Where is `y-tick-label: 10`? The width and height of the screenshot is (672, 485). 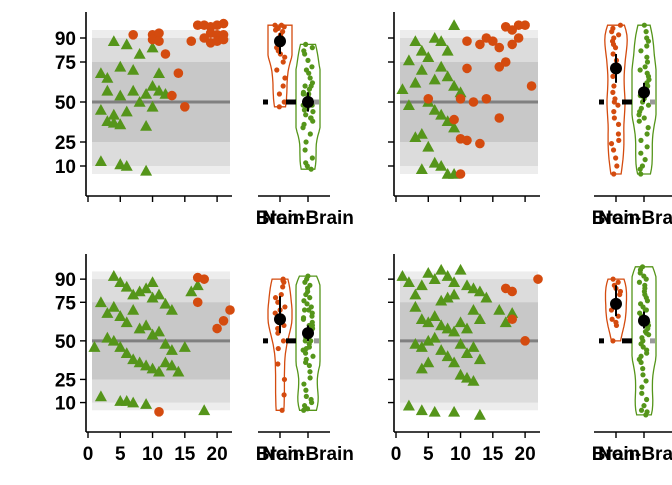
y-tick-label: 10 is located at coordinates (65, 167).